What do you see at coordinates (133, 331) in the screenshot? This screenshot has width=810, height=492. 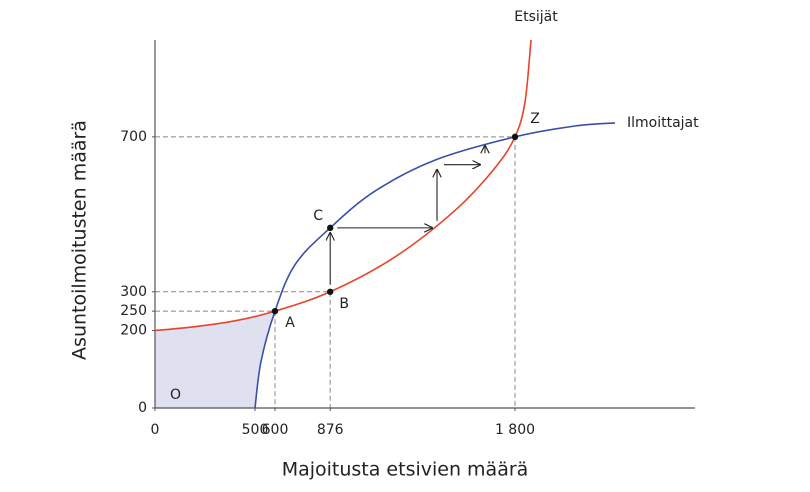 I see `y-tick-label: 200` at bounding box center [133, 331].